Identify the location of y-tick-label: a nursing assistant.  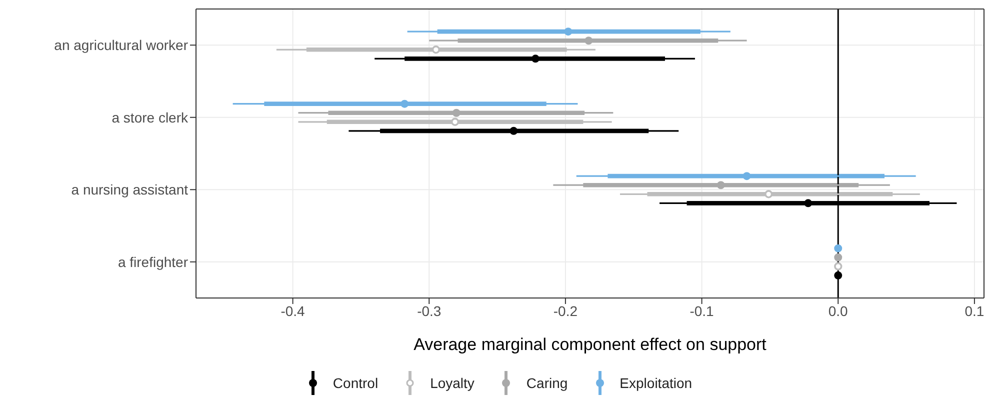
(129, 190).